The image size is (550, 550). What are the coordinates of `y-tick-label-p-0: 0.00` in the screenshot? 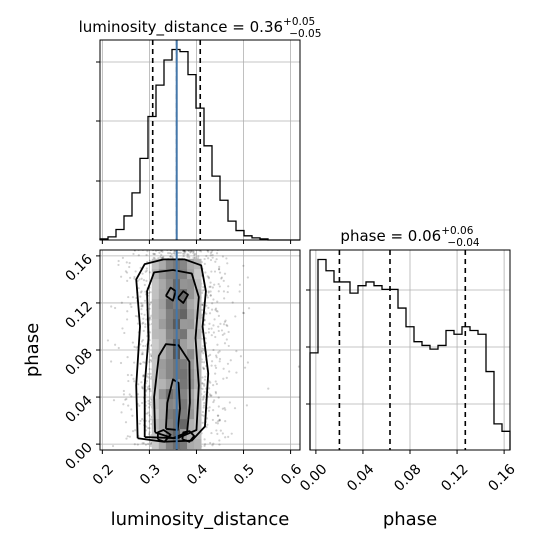 It's located at (78, 456).